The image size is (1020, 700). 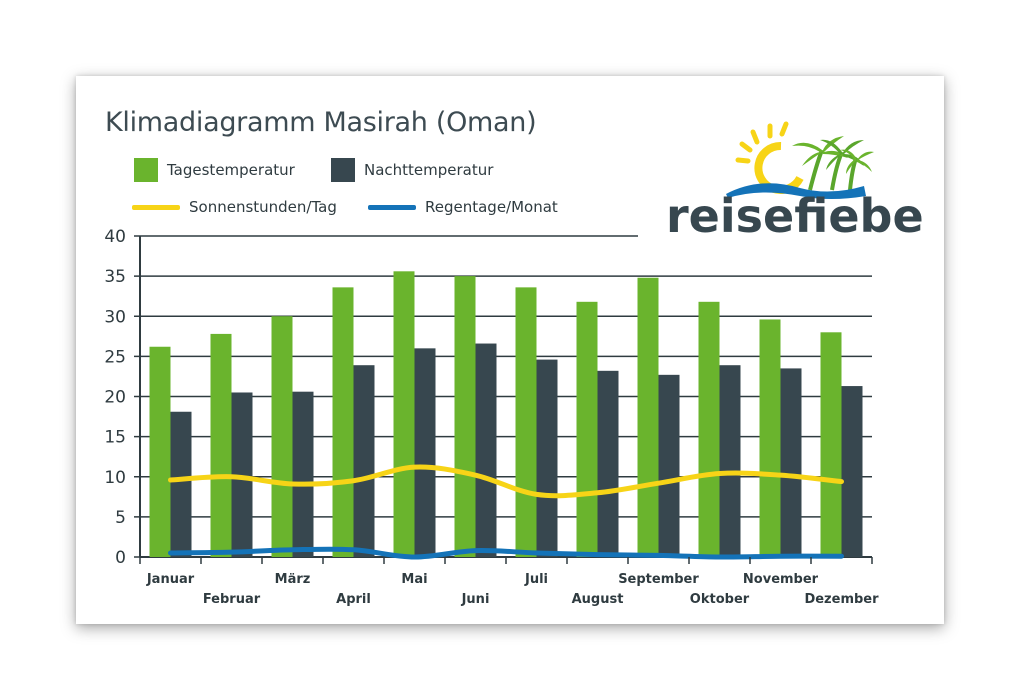 I want to click on x-tick-label-0: Januar, so click(x=170, y=579).